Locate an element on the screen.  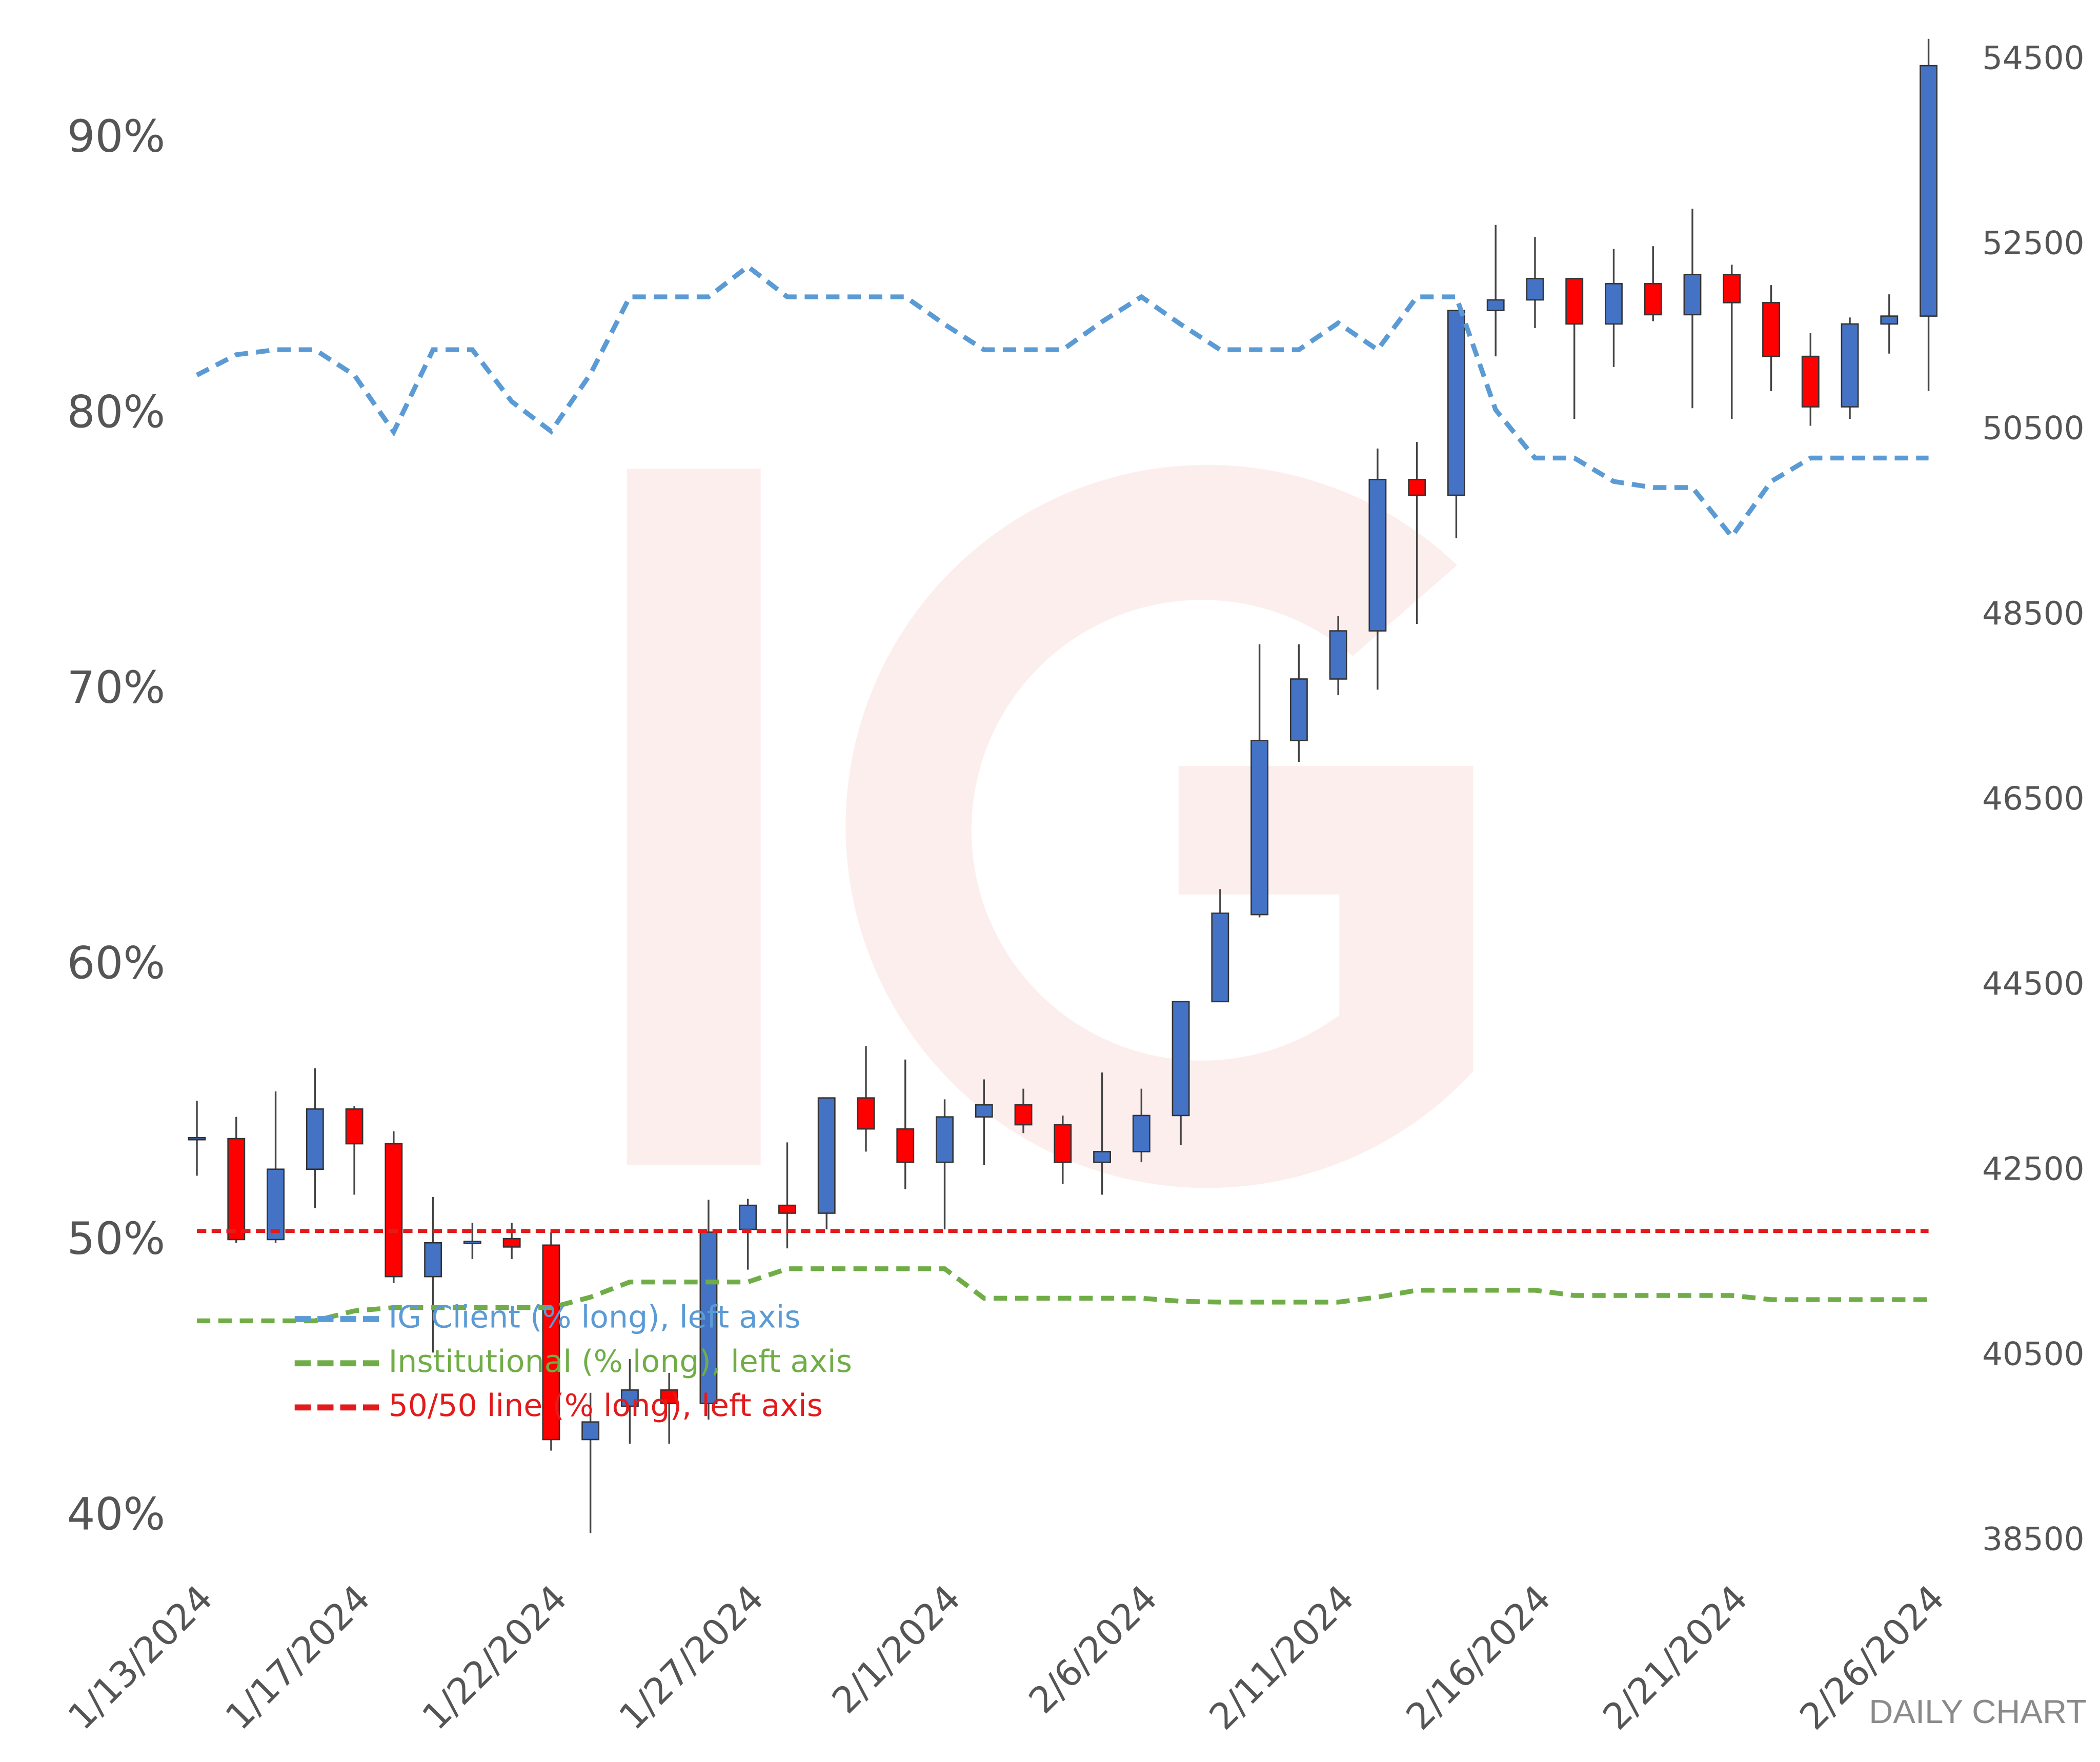
y2-tick-label: 50500 is located at coordinates (2033, 428).